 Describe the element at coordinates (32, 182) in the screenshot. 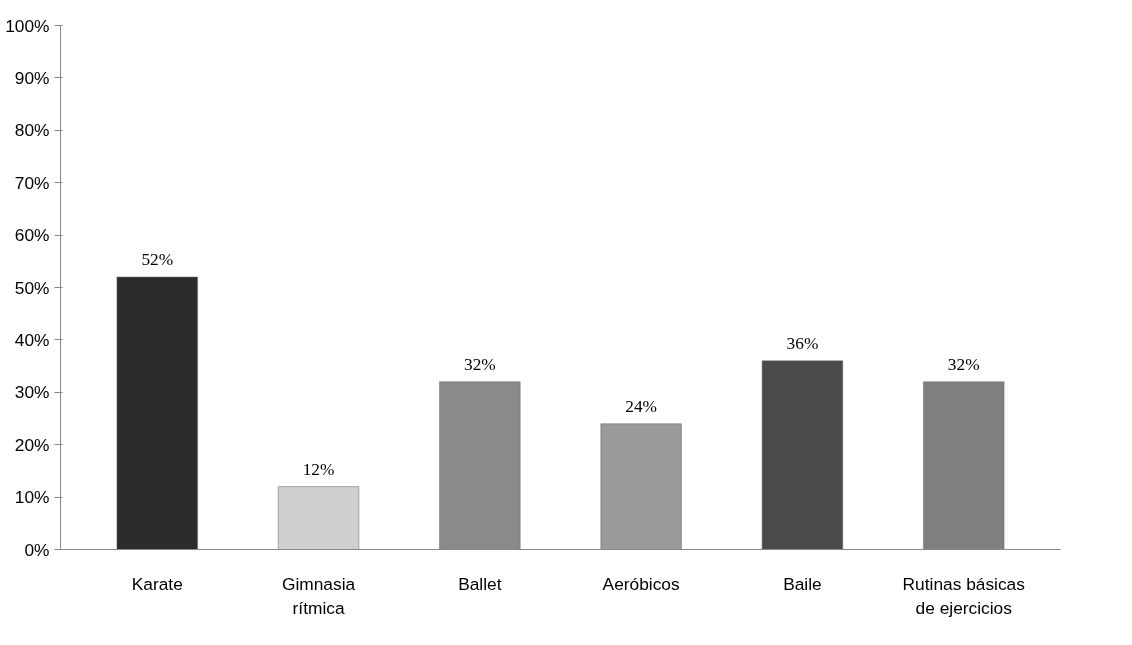

I see `y-tick-label: 70%` at that location.